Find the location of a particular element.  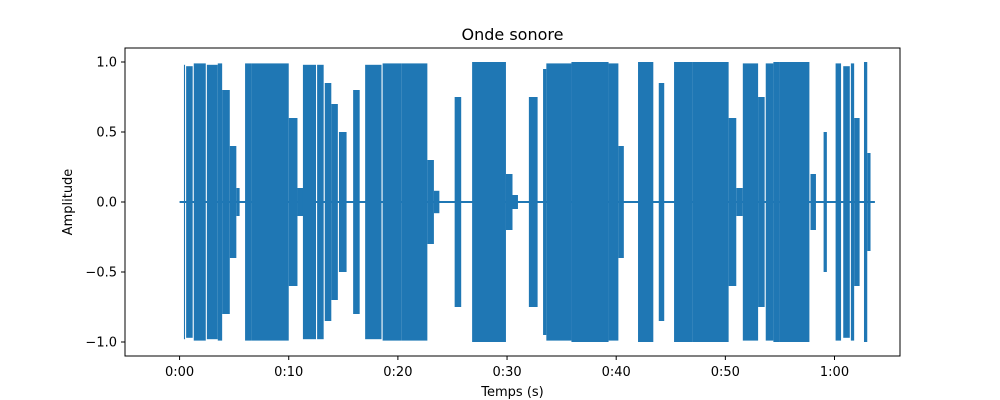

y-tick-label: 1.0 is located at coordinates (106, 63).